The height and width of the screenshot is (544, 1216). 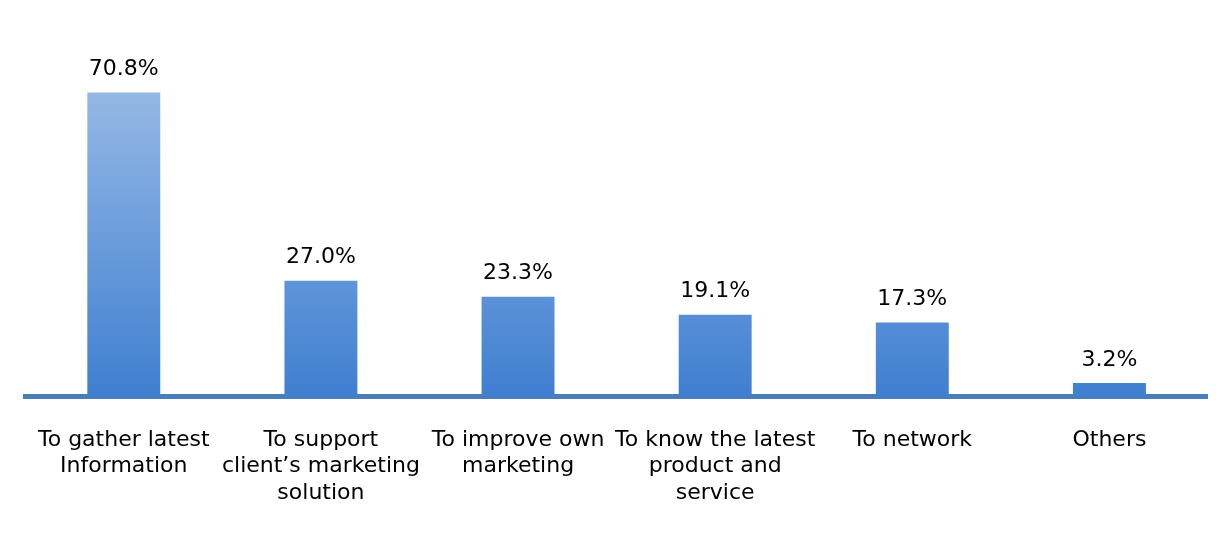 I want to click on data-label: 70.8%, so click(x=123, y=68).